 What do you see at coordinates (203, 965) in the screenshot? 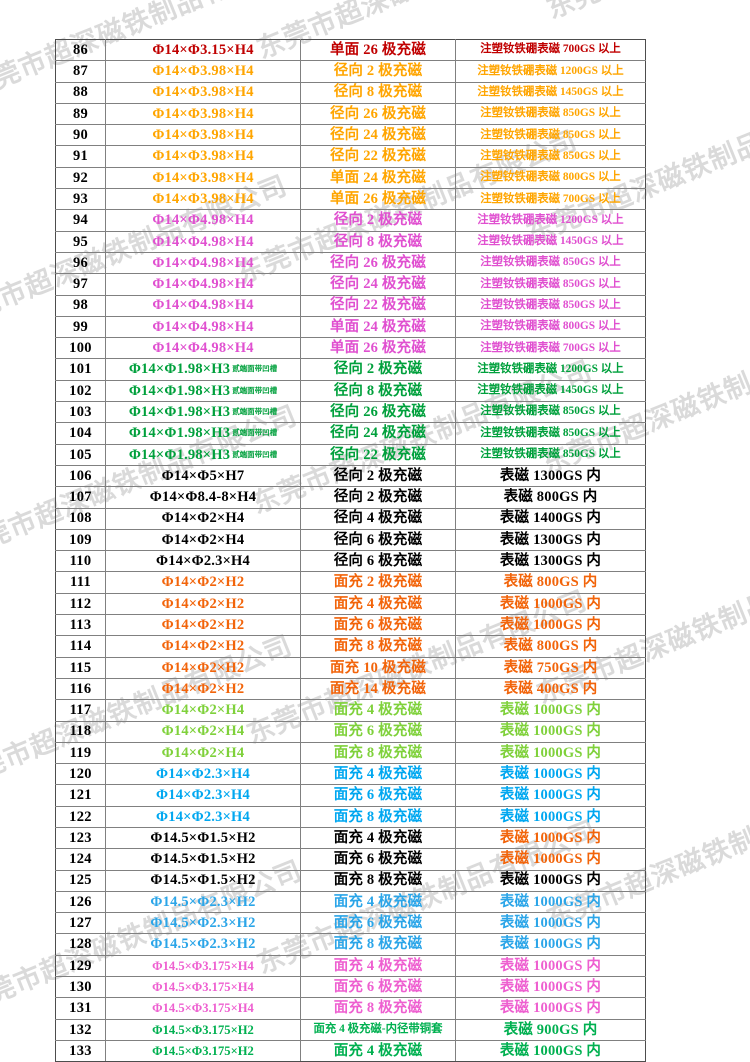
I see `spec-text: Φ14.5×Φ3.175×H4` at bounding box center [203, 965].